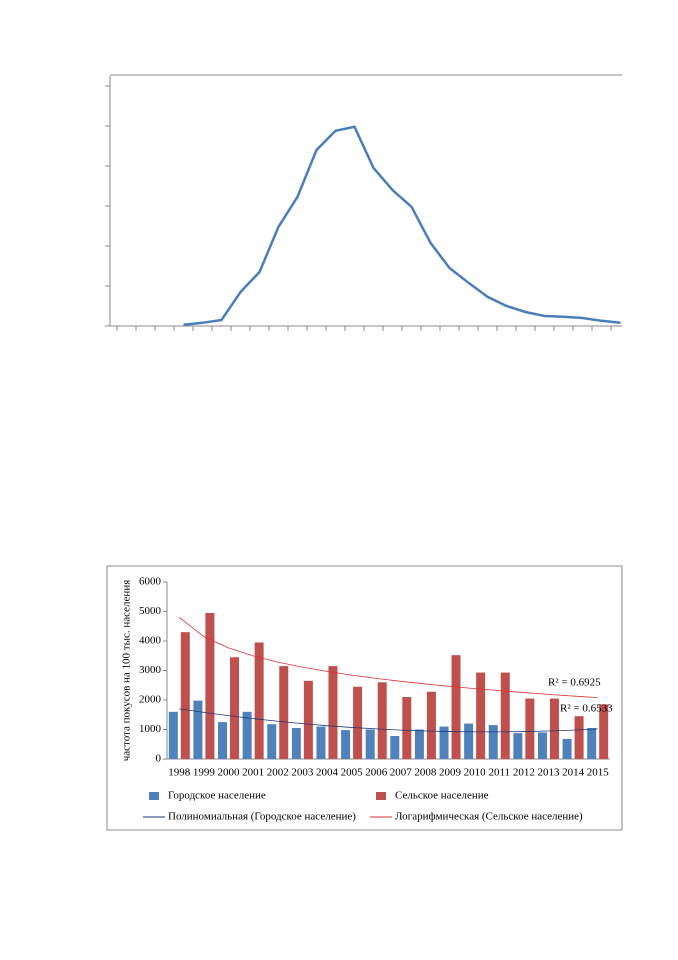 This screenshot has height=960, width=678. I want to click on annotation: R² = 0.6925, so click(574, 683).